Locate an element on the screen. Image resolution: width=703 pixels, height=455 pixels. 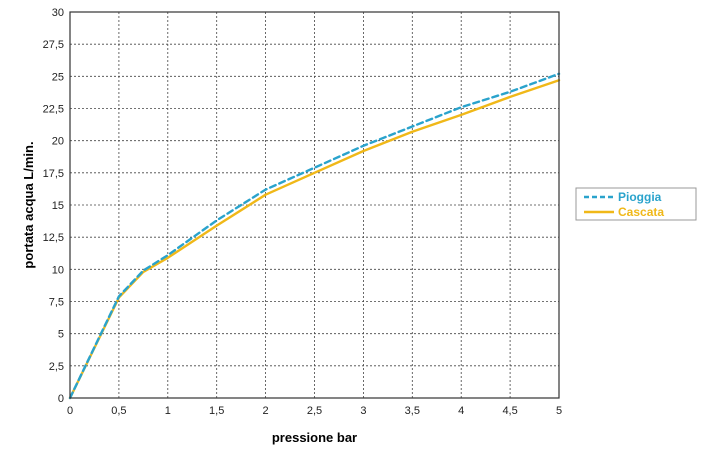
y-tick-label: 10 is located at coordinates (58, 270).